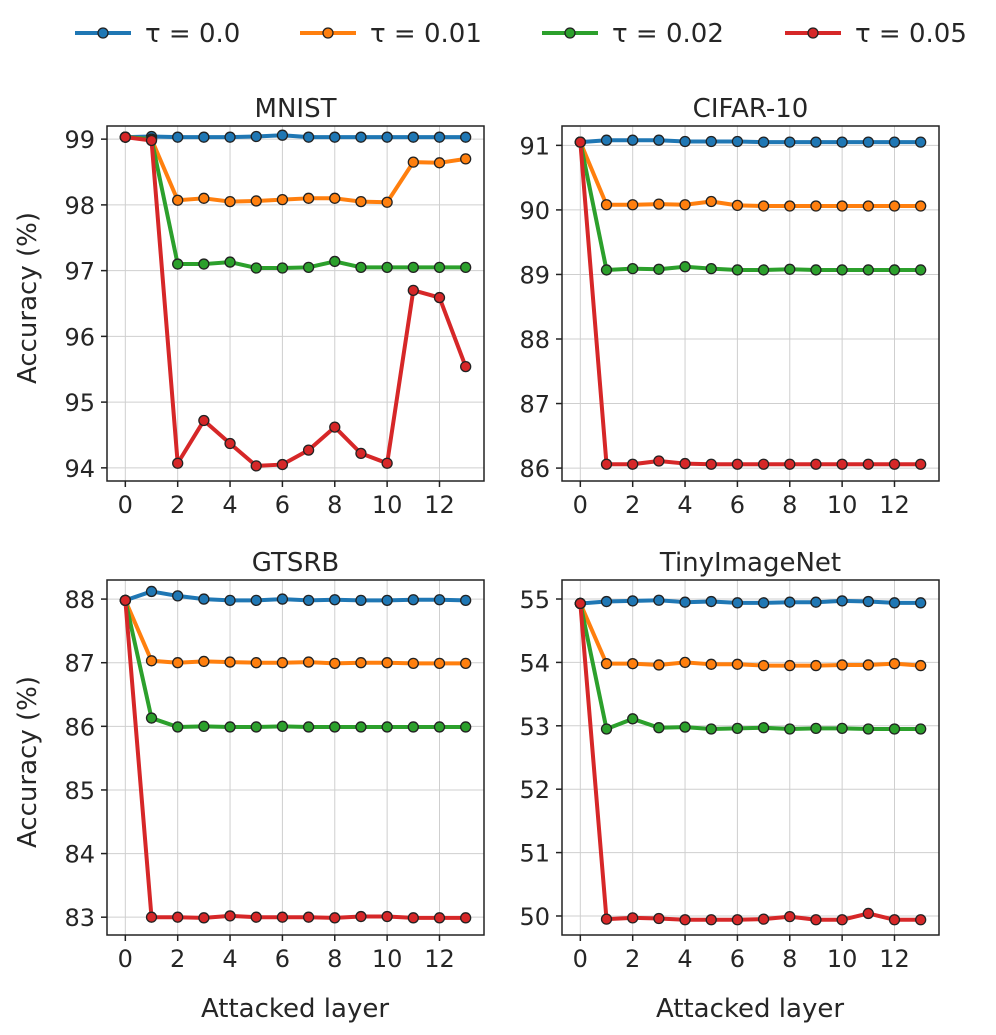 Image resolution: width=996 pixels, height=1035 pixels. Describe the element at coordinates (28, 762) in the screenshot. I see `y-axis-label-bottom: Accuracy (%)` at that location.